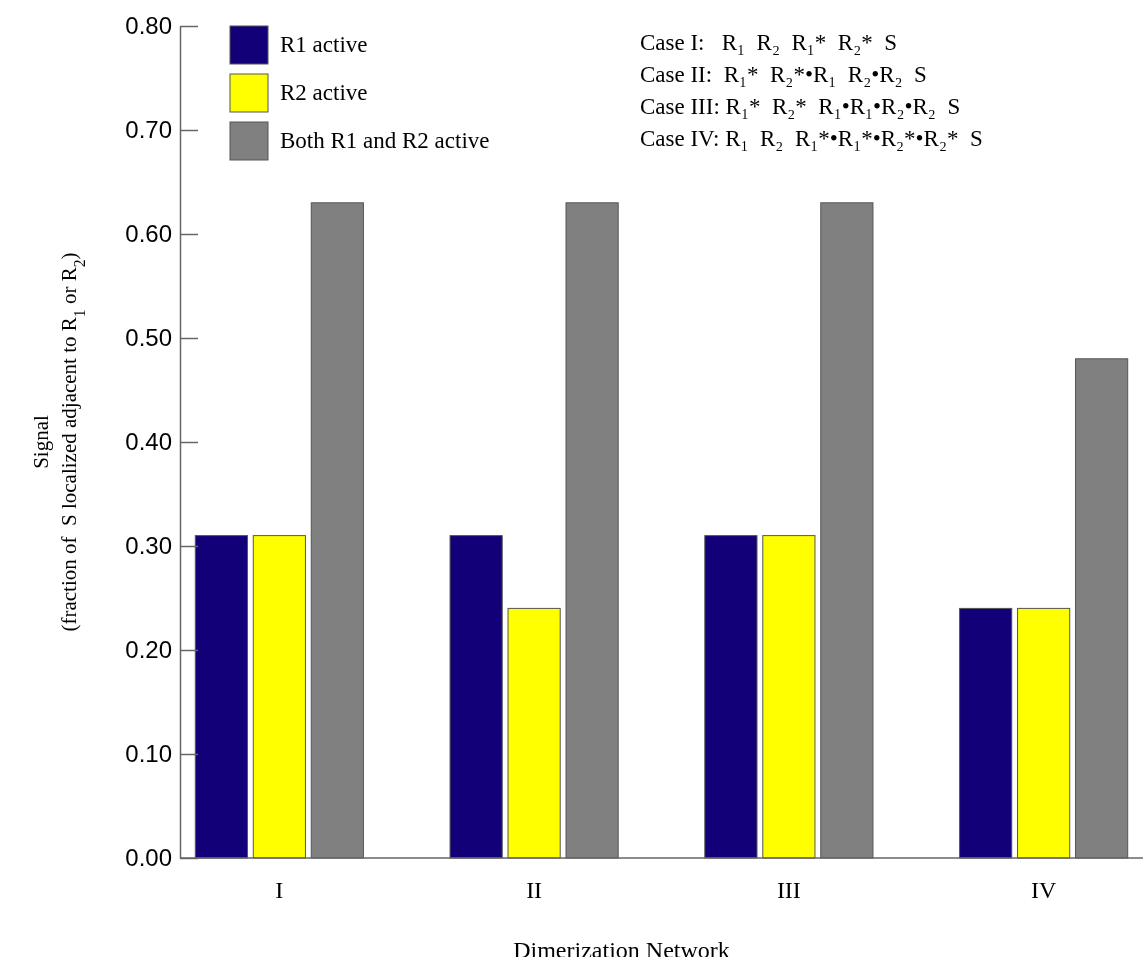 The image size is (1143, 957). Describe the element at coordinates (148, 338) in the screenshot. I see `y-tick-label: 0.50` at that location.